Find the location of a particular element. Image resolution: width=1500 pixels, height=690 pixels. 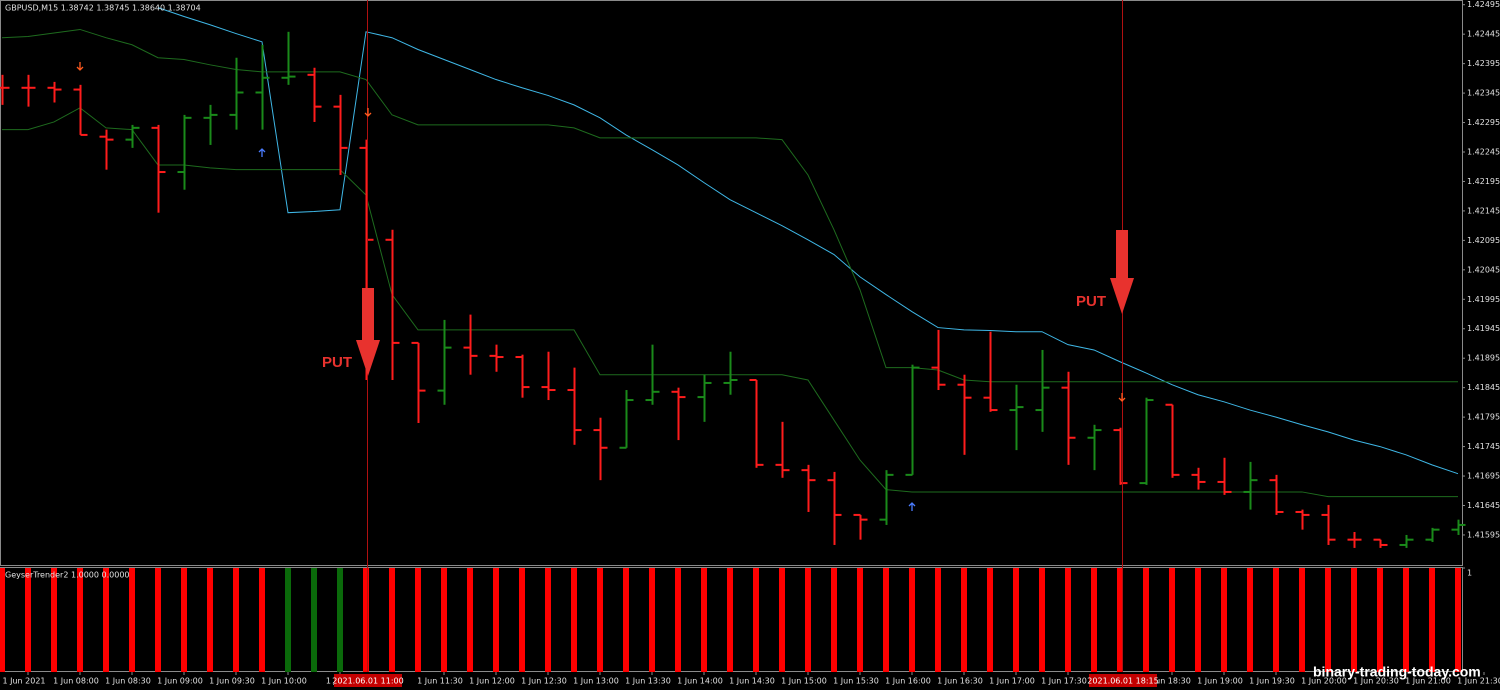

y-tick-label: 1 is located at coordinates (1469, 573).